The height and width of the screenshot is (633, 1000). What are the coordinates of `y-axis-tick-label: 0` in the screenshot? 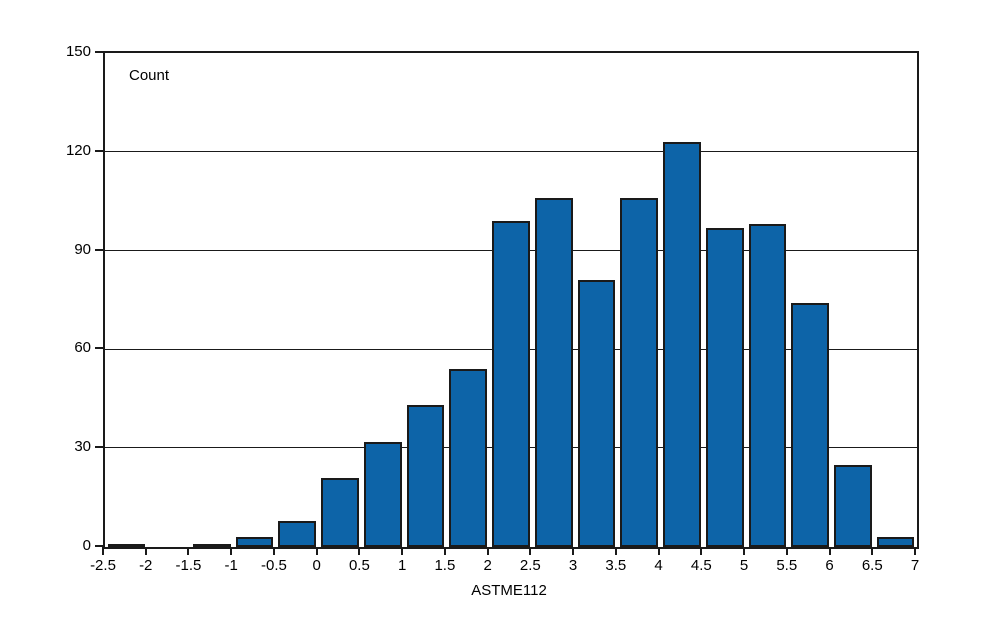 It's located at (86, 545).